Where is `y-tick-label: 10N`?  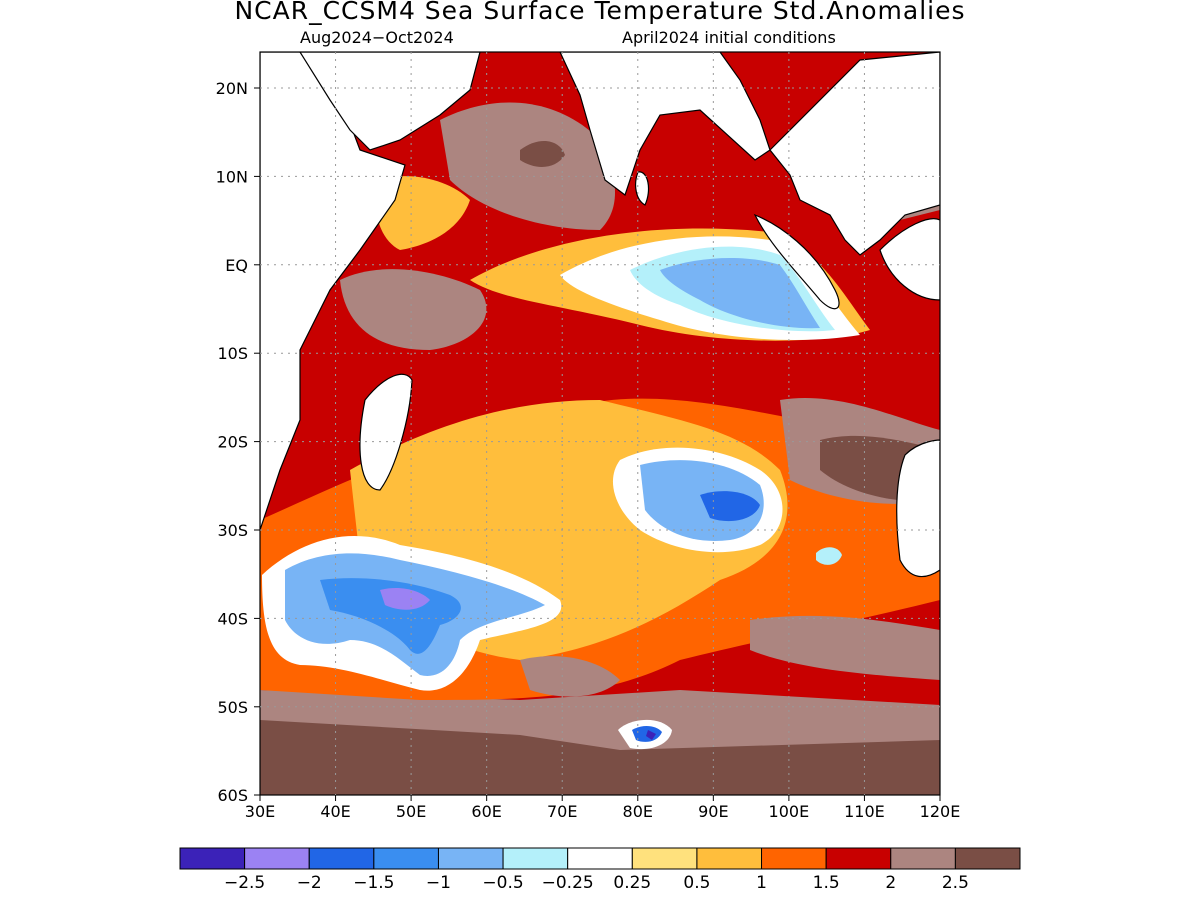 y-tick-label: 10N is located at coordinates (232, 176).